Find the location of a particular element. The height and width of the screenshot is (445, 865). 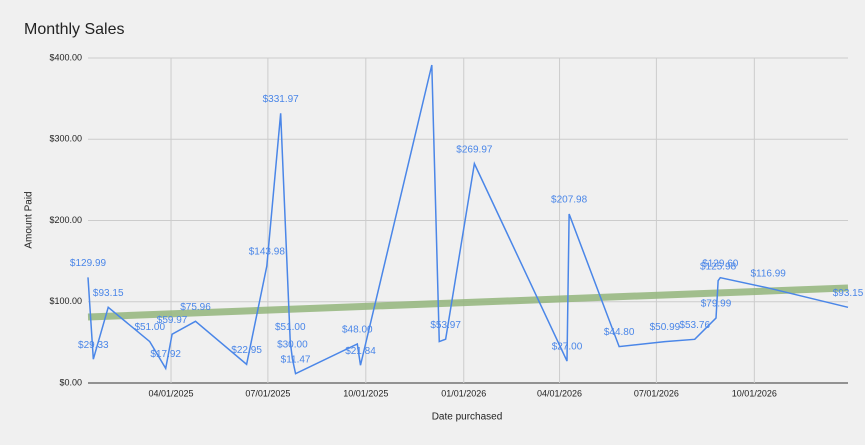

data-label: $79.99 is located at coordinates (716, 304).